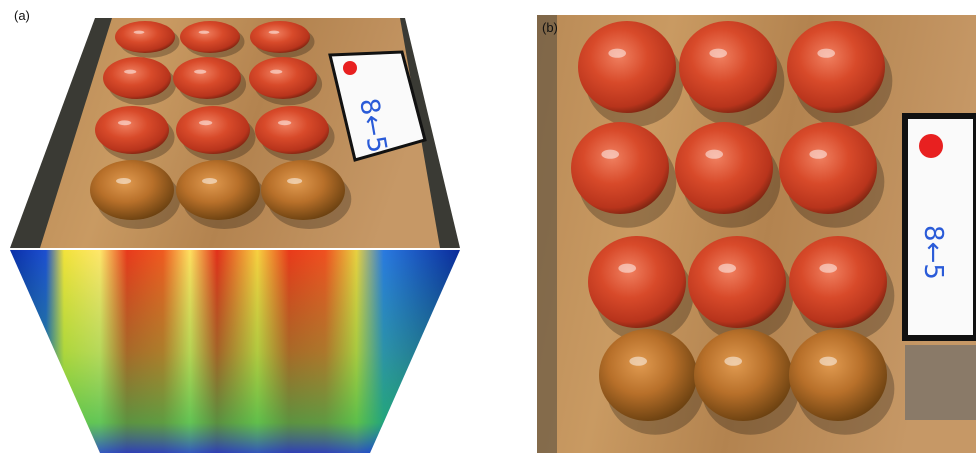 The width and height of the screenshot is (976, 453). Describe the element at coordinates (933, 252) in the screenshot. I see `card-text: 8←5` at that location.